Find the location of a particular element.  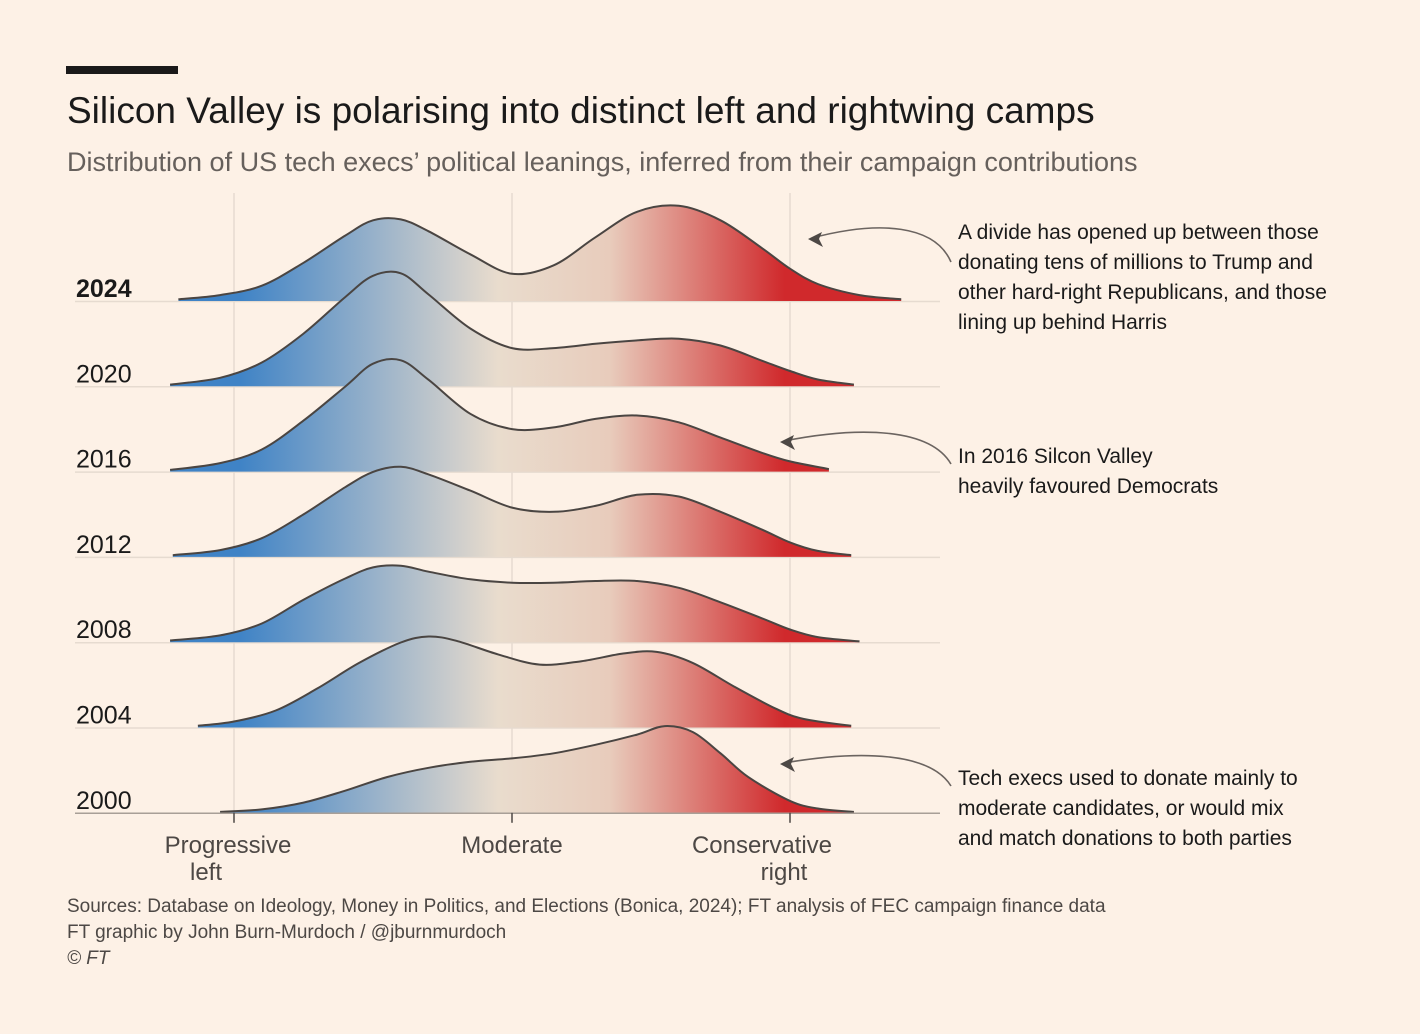

x-tick-label: right is located at coordinates (784, 872).